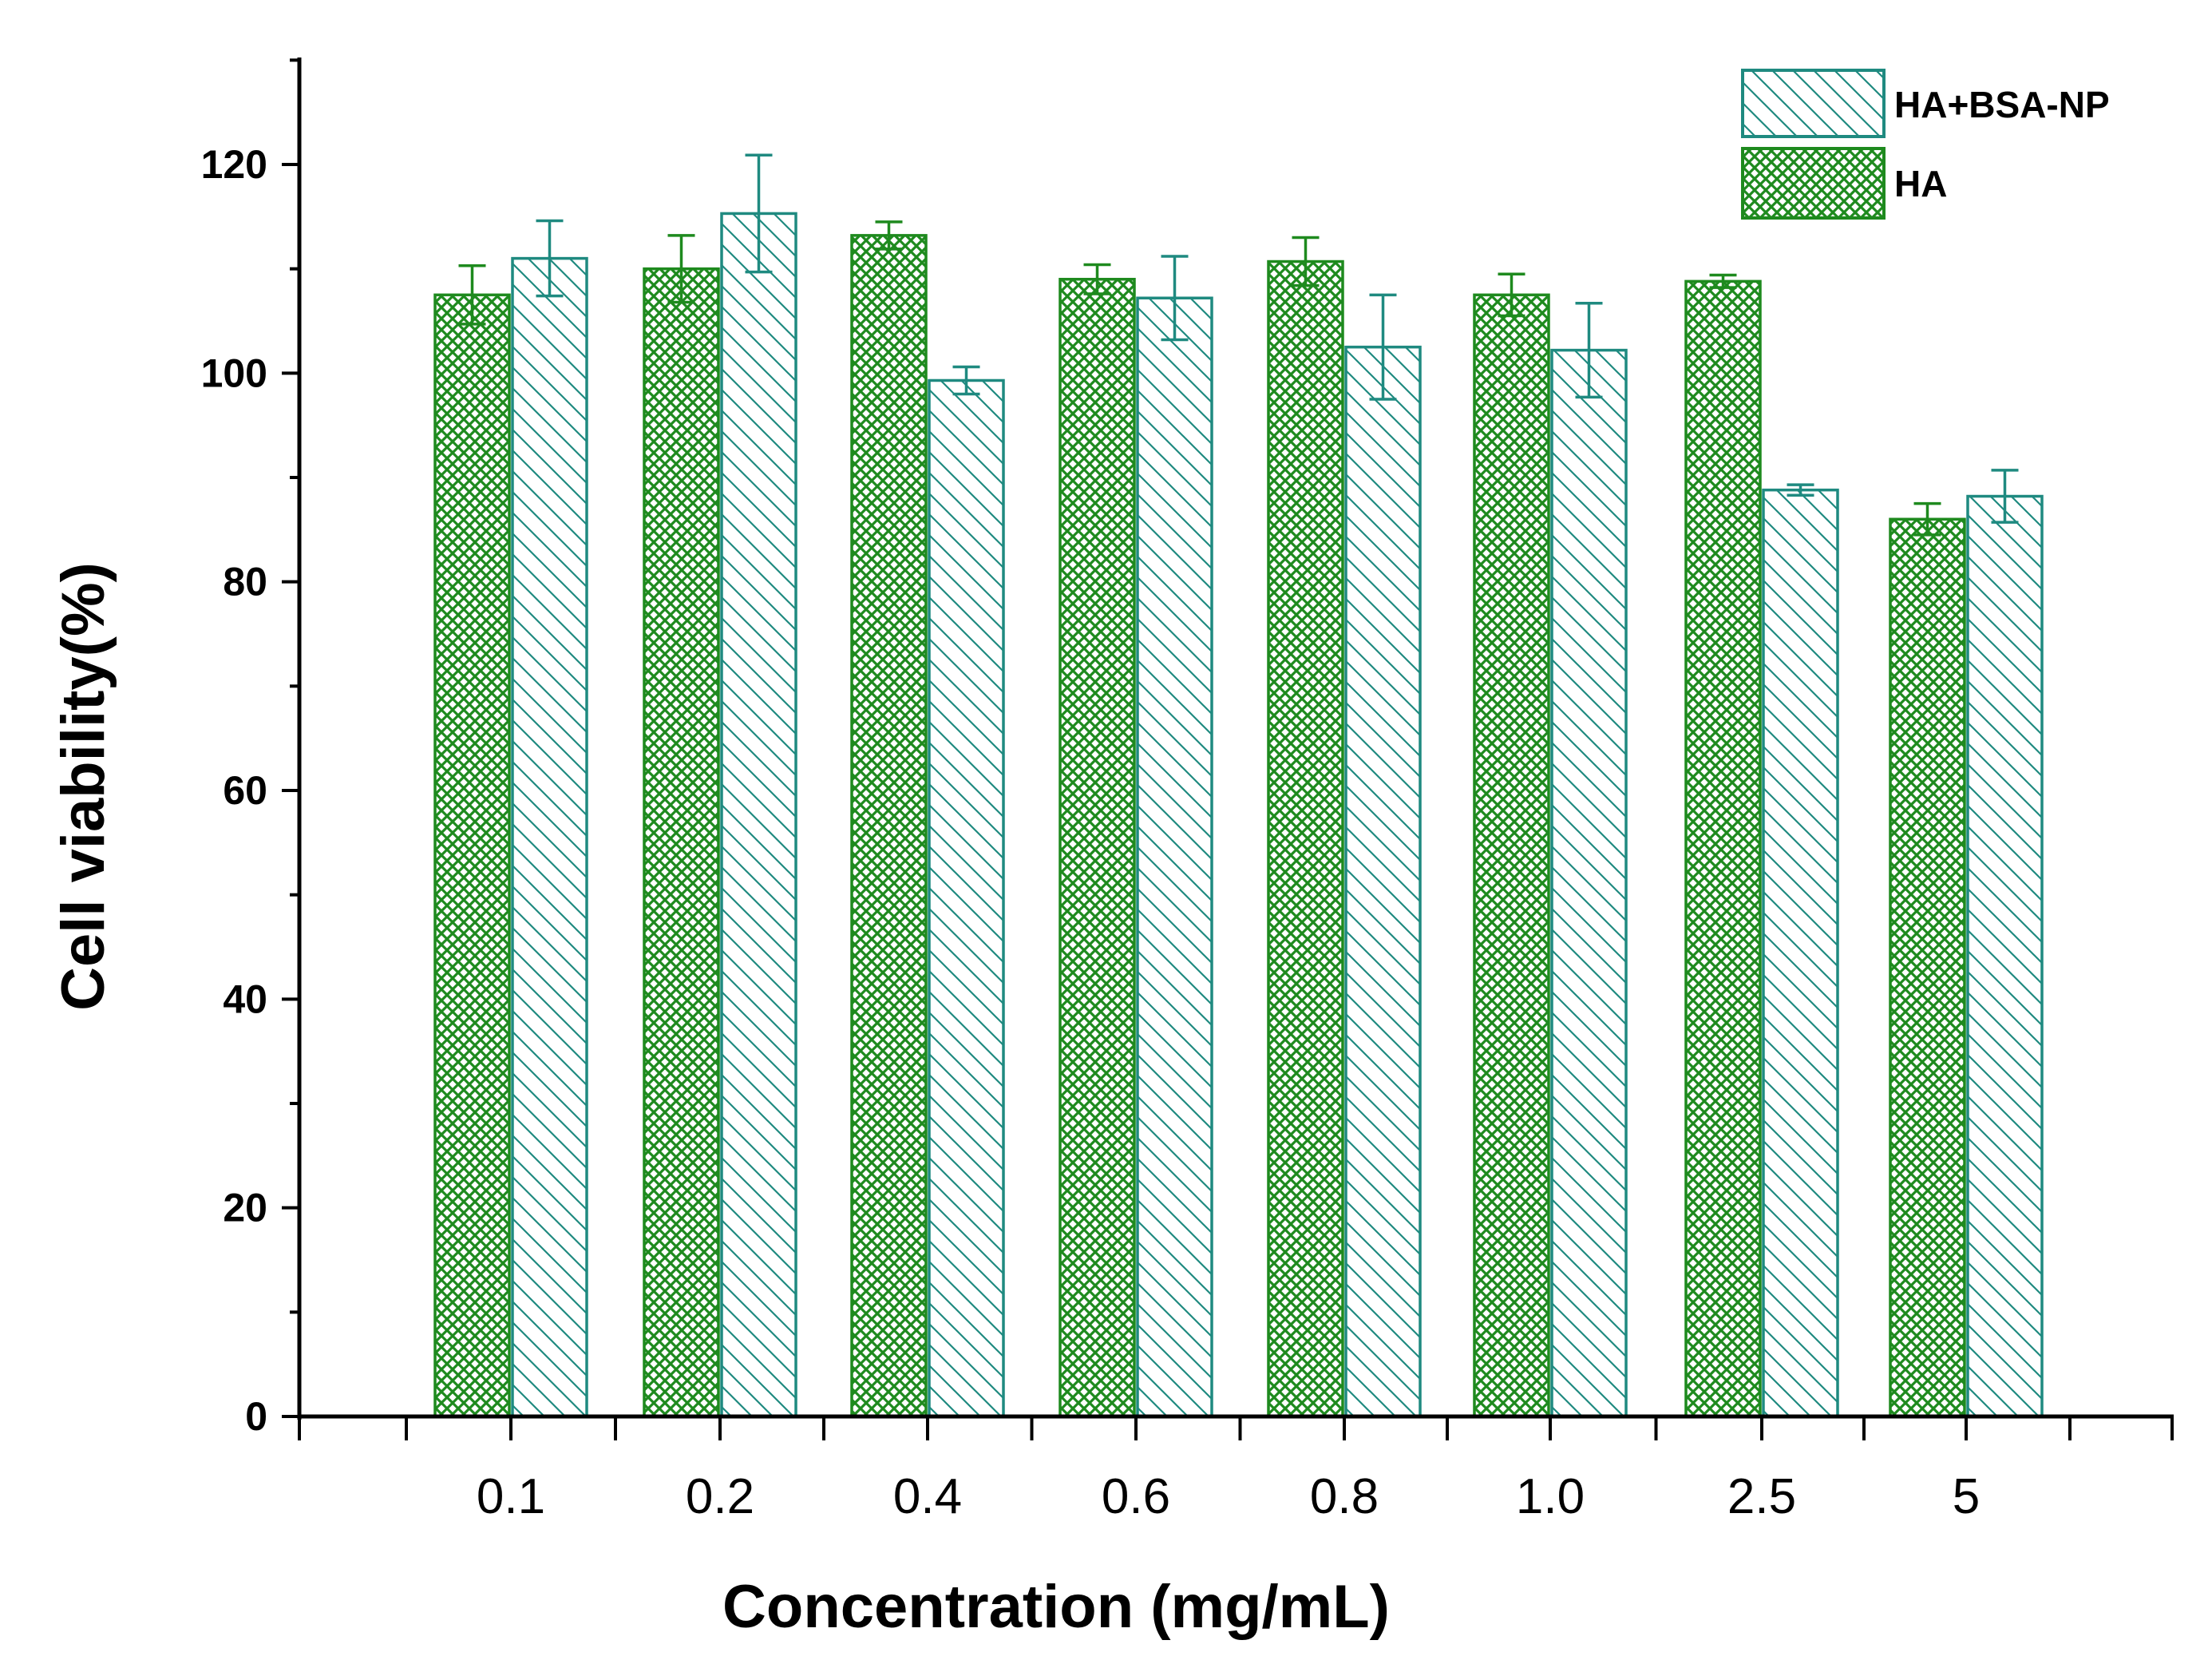 The width and height of the screenshot is (2212, 1660). What do you see at coordinates (889, 236) in the screenshot?
I see `error-bar-ha-0.4` at bounding box center [889, 236].